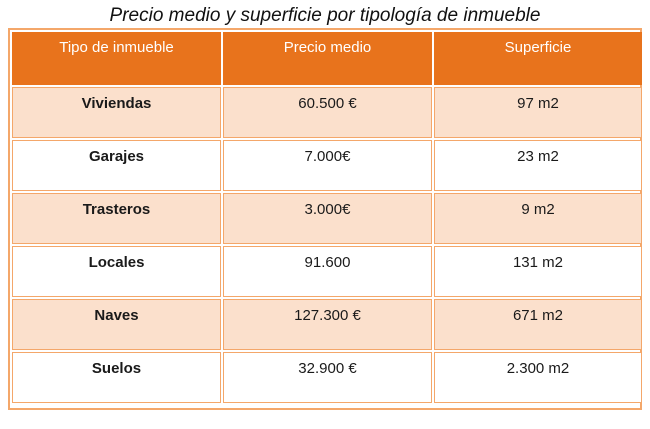  Describe the element at coordinates (327, 324) in the screenshot. I see `row-naves-precio: 127.300 €` at that location.